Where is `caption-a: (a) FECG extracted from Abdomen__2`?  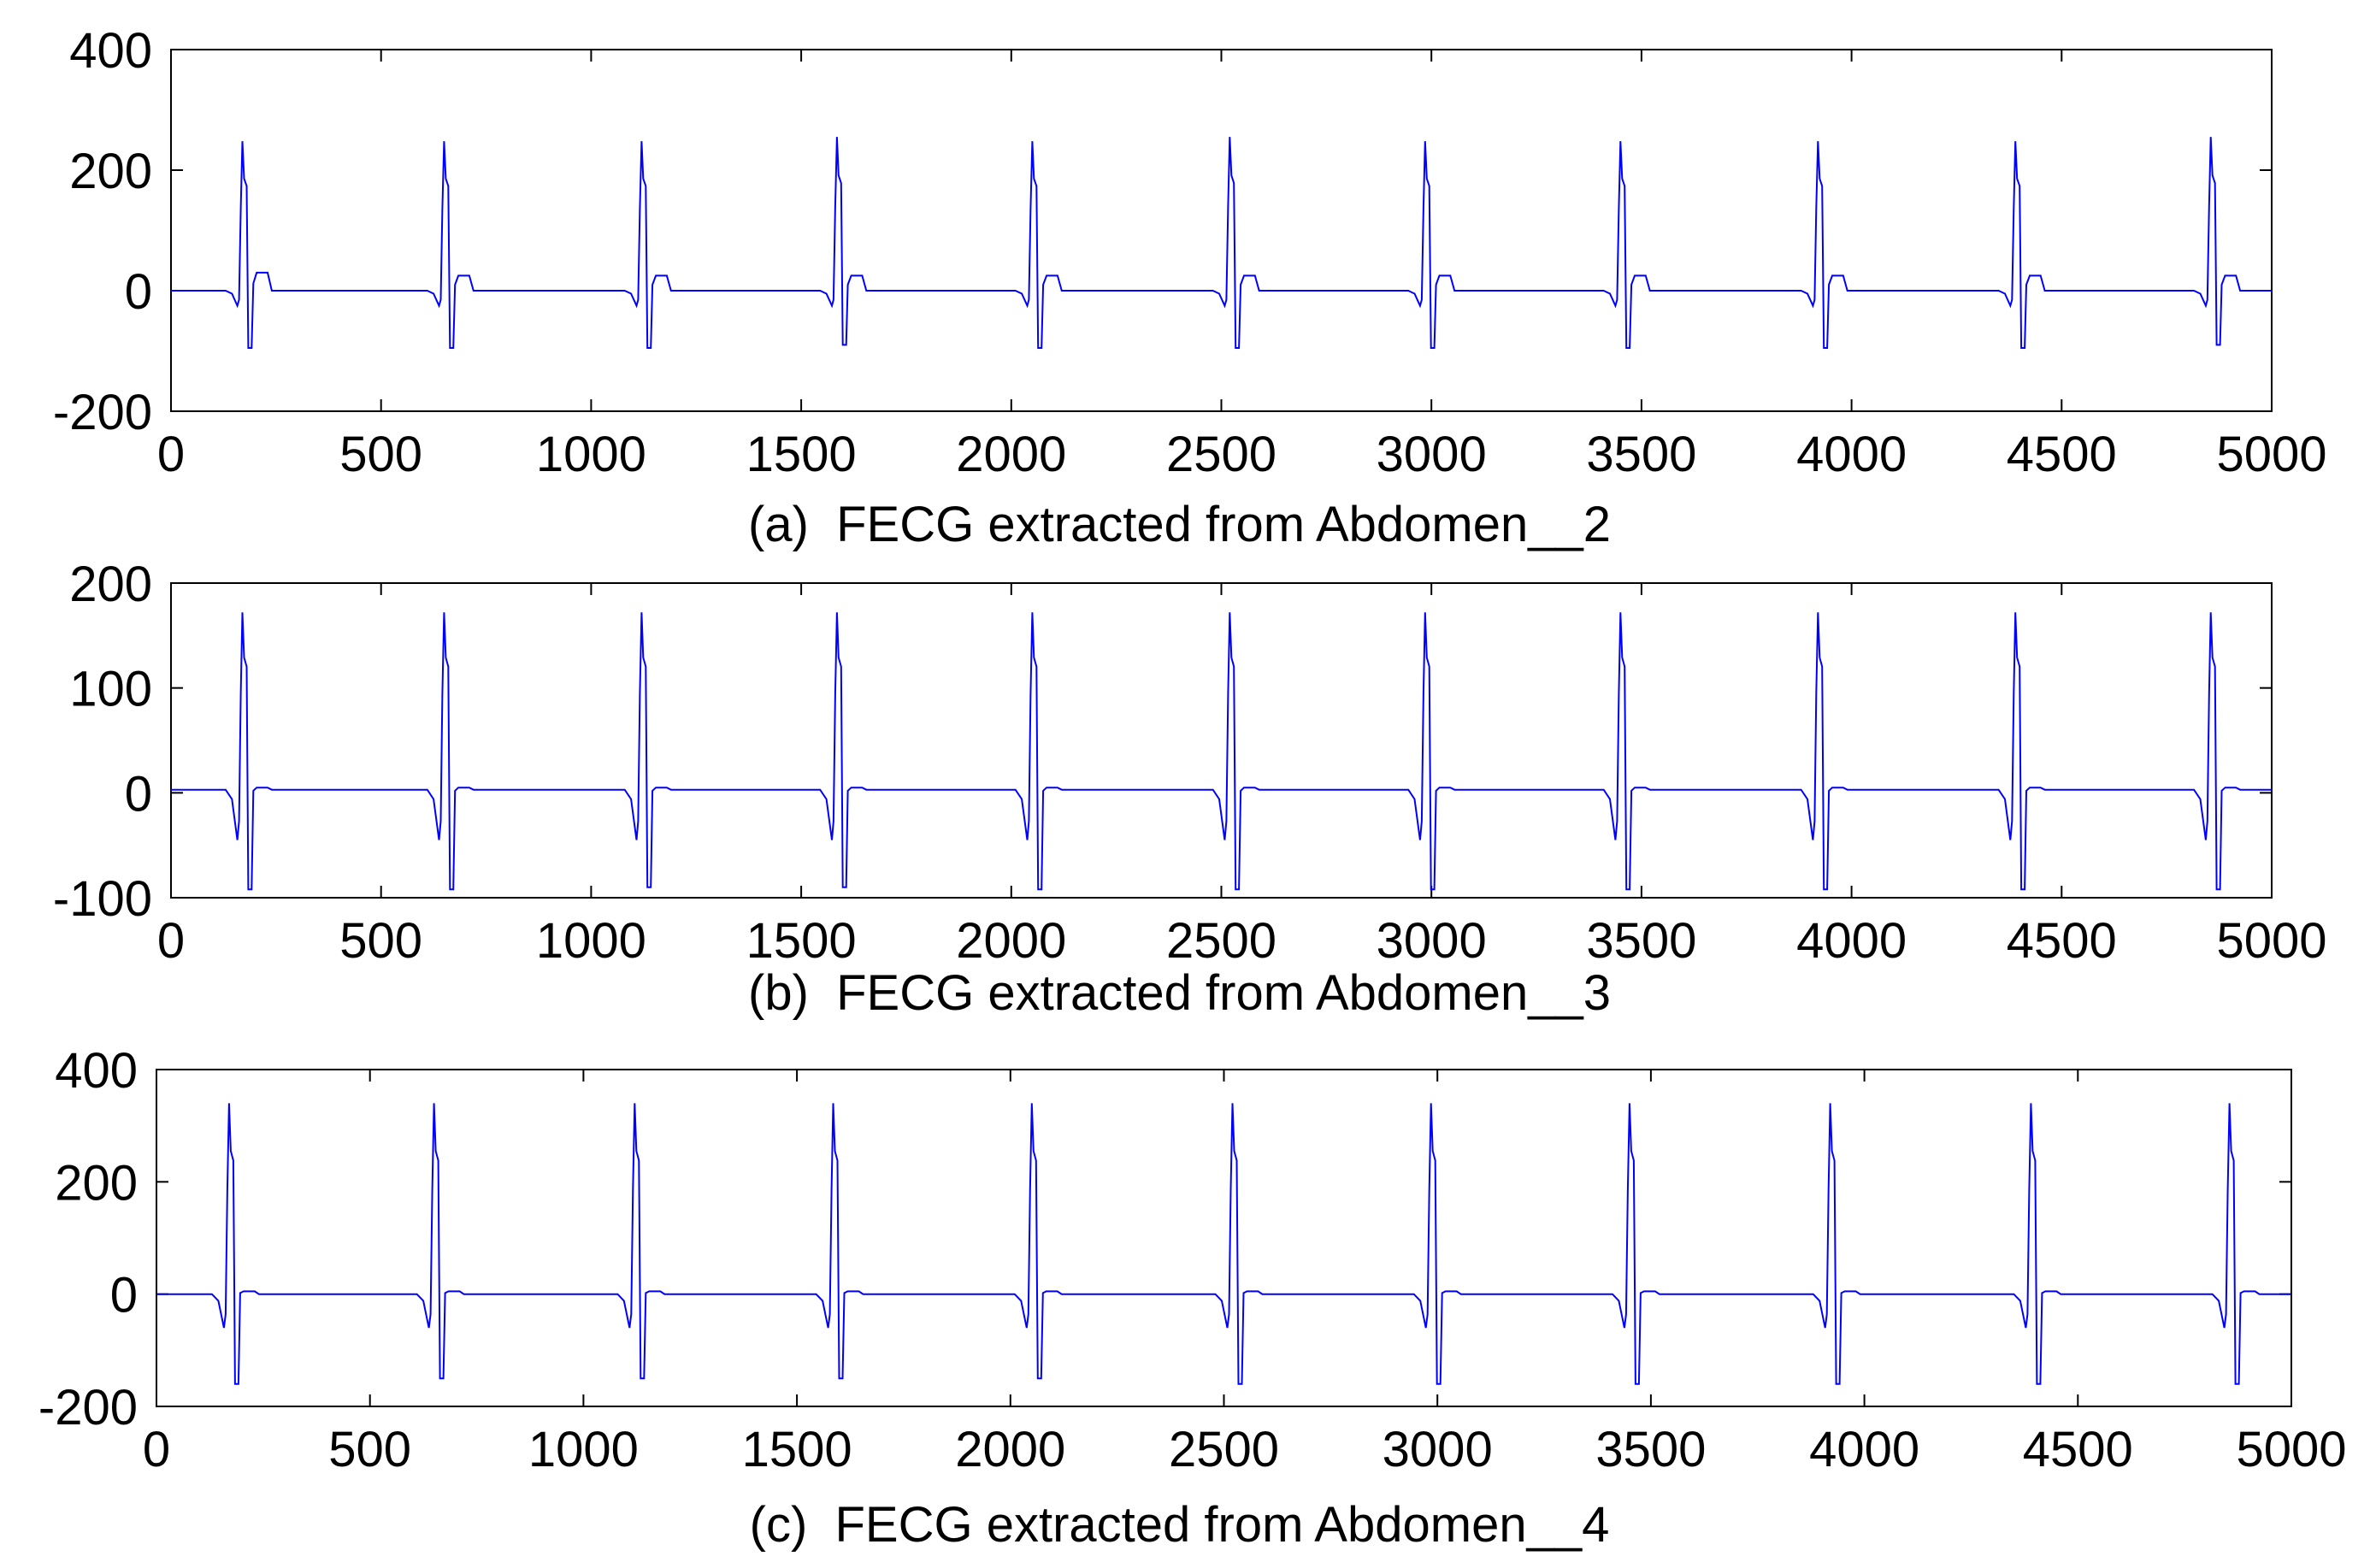 caption-a: (a) FECG extracted from Abdomen__2 is located at coordinates (1179, 524).